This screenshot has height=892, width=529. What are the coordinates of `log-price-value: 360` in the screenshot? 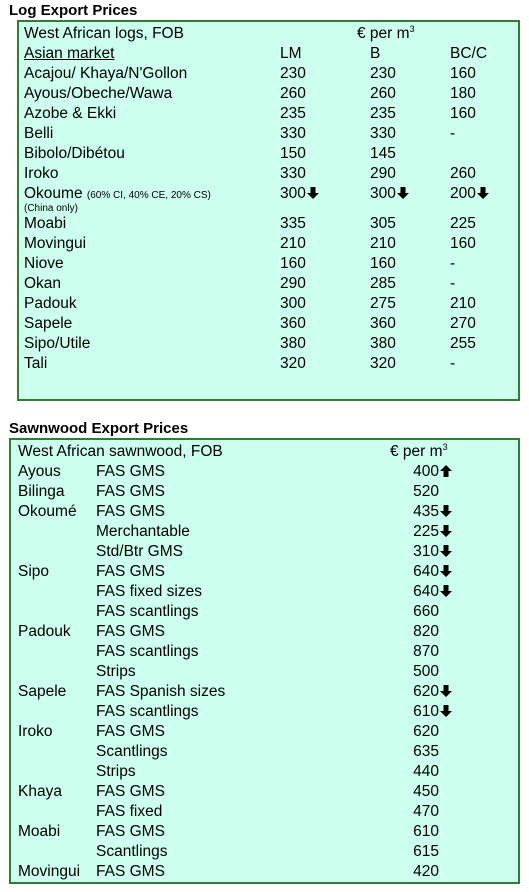 It's located at (383, 323).